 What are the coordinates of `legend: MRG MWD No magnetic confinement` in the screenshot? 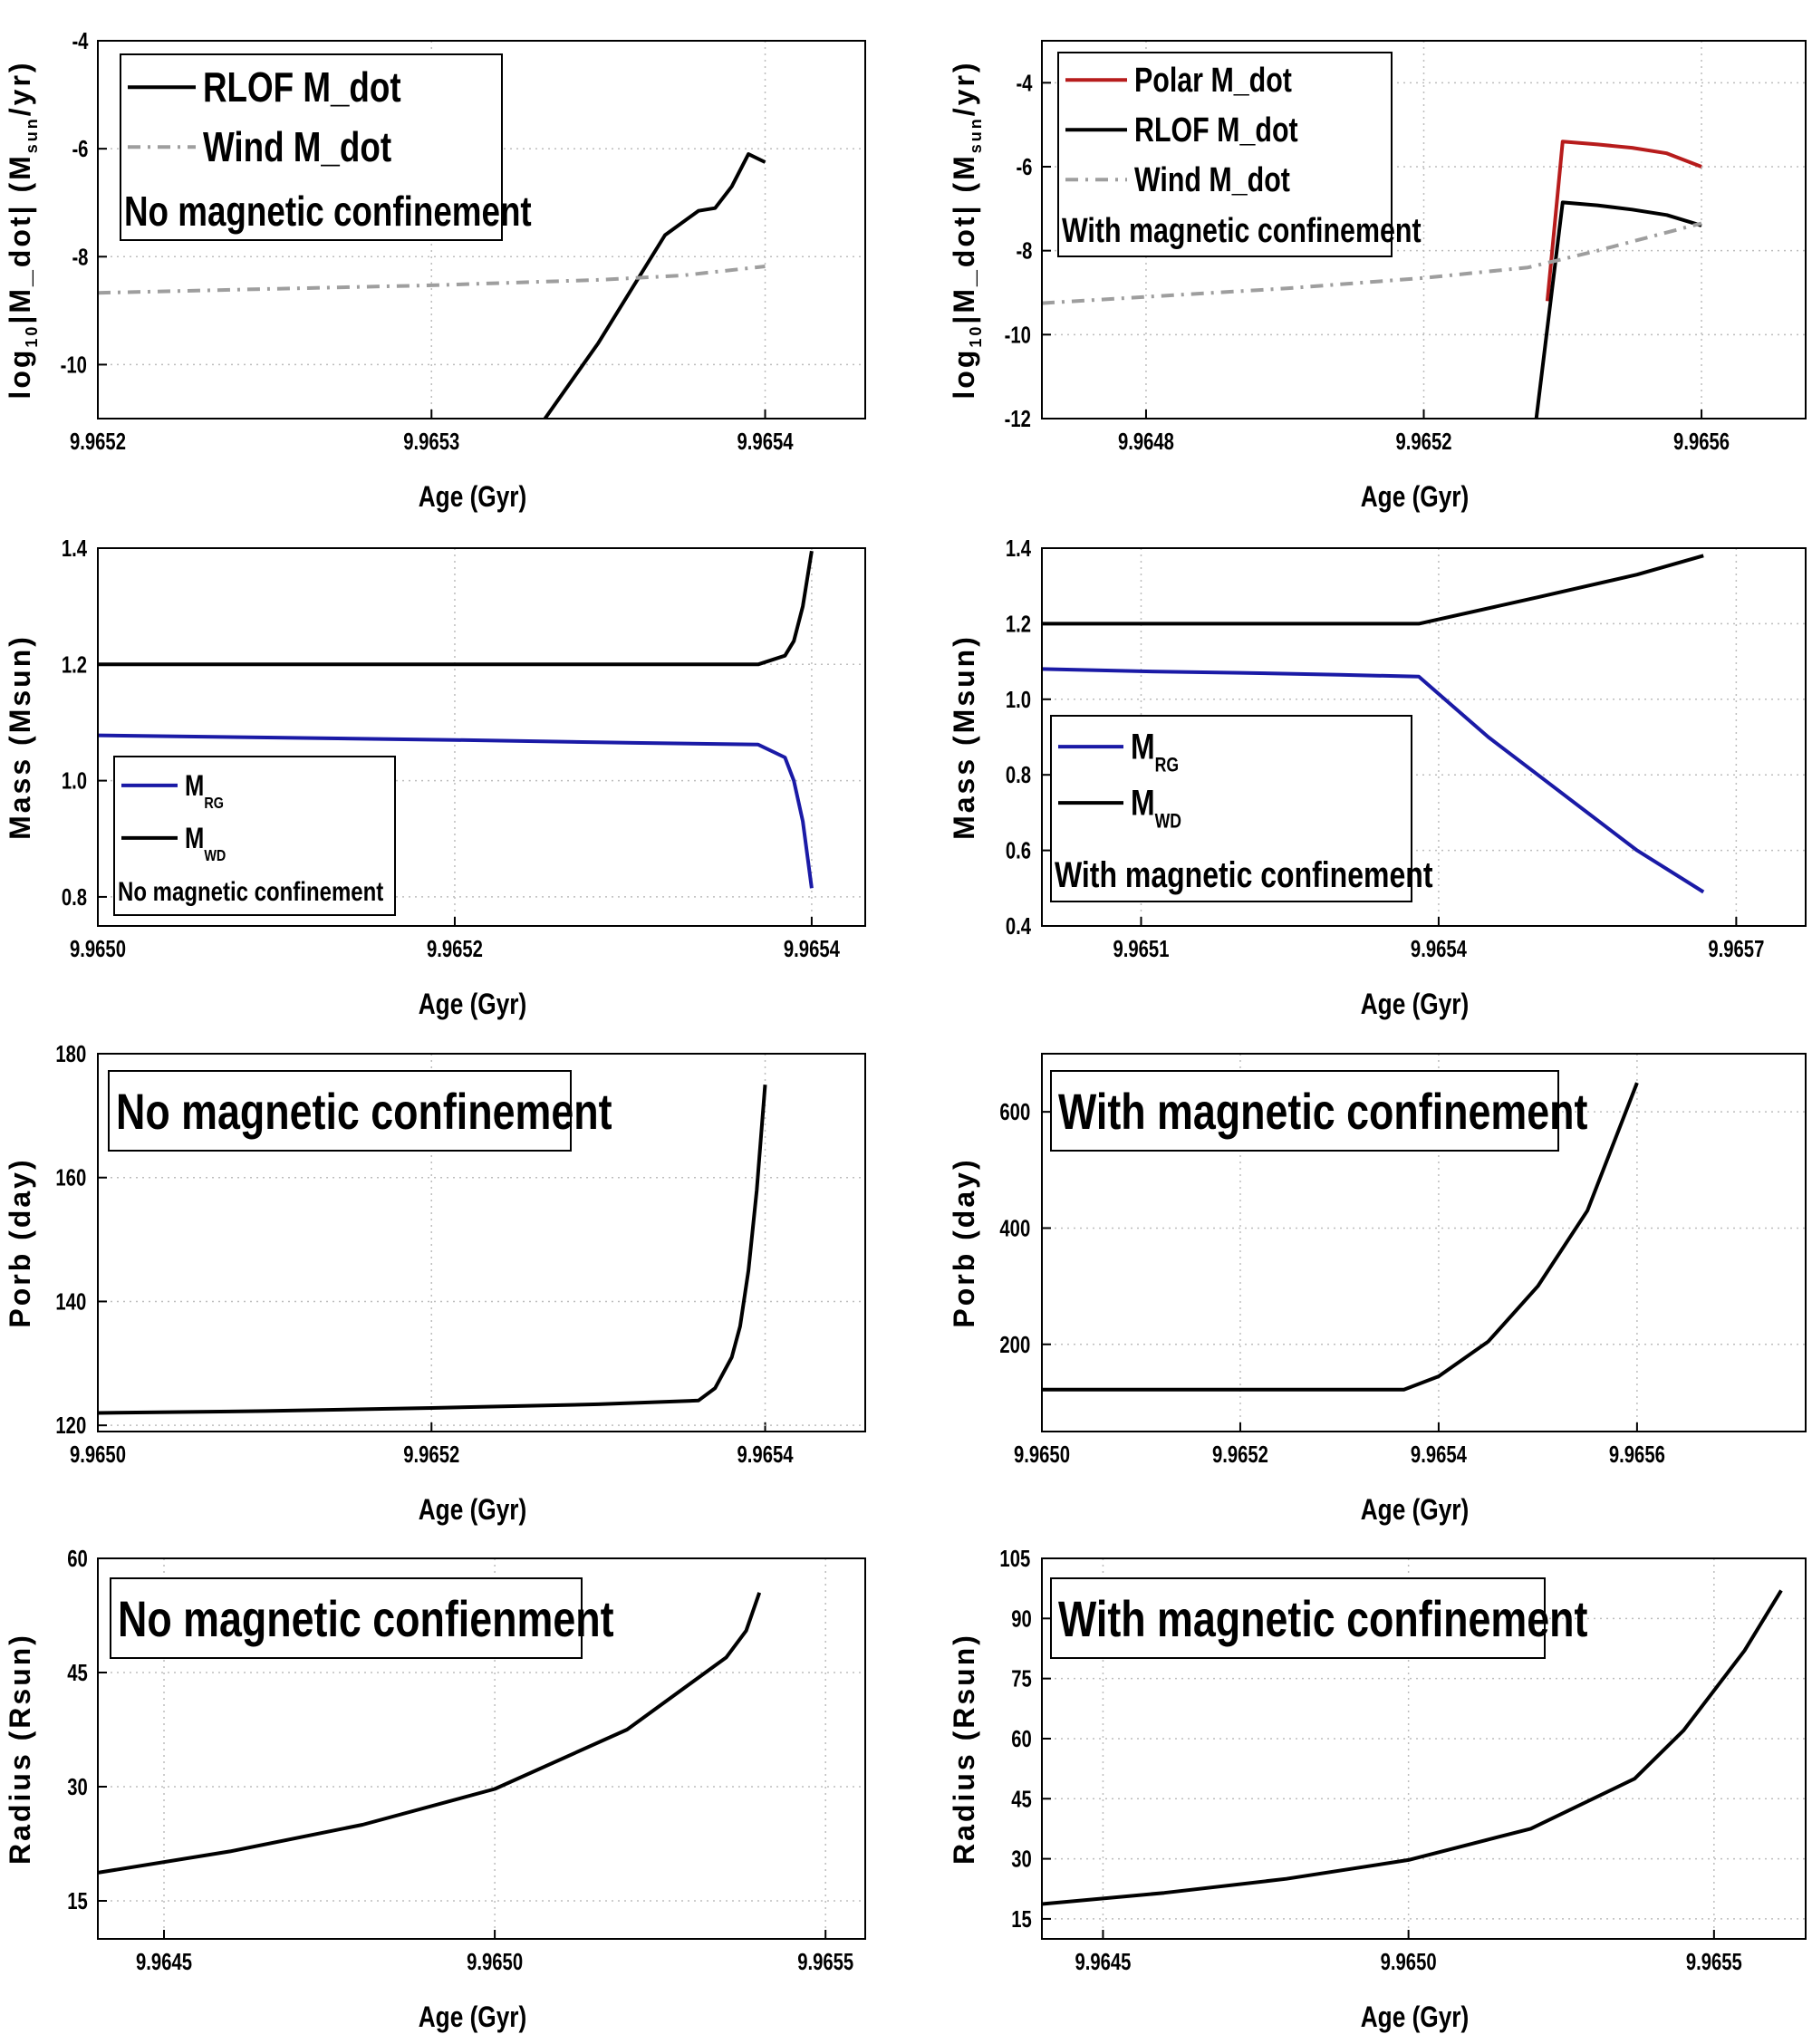 It's located at (255, 836).